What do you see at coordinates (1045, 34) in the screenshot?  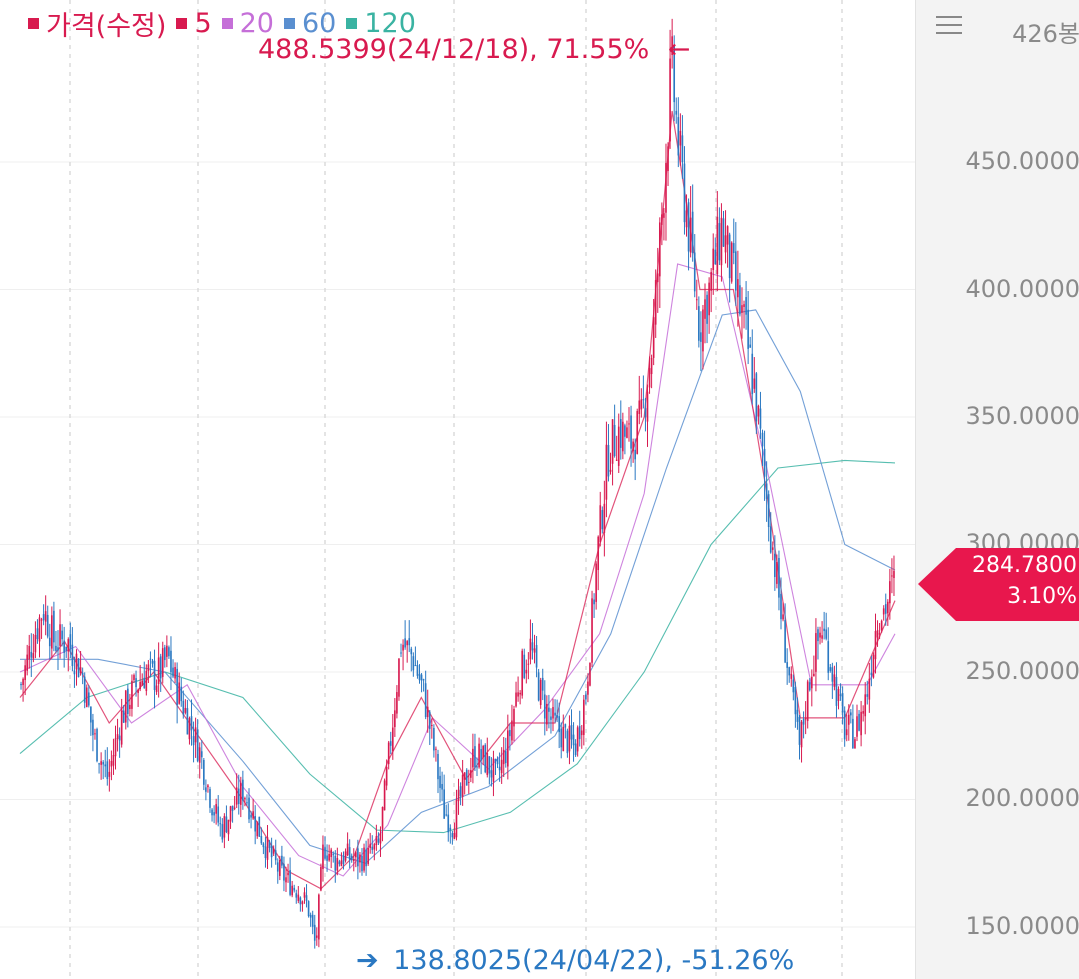 I see `candle-count: 426봉` at bounding box center [1045, 34].